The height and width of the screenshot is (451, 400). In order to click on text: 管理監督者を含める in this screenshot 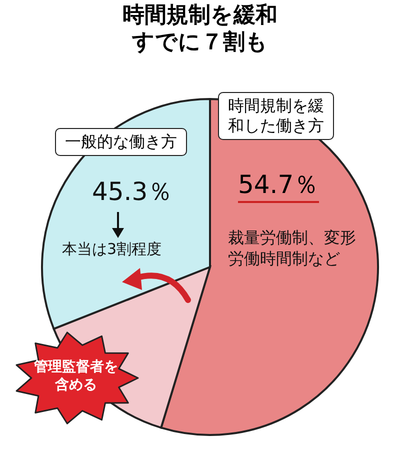, I will do `click(76, 376)`.